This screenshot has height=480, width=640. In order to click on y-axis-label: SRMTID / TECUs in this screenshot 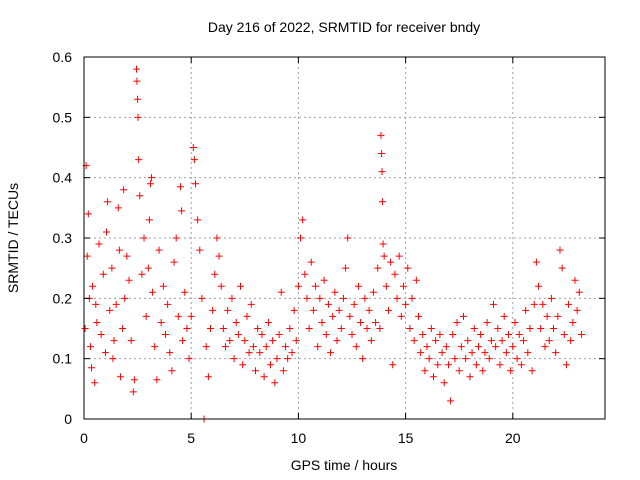, I will do `click(13, 238)`.